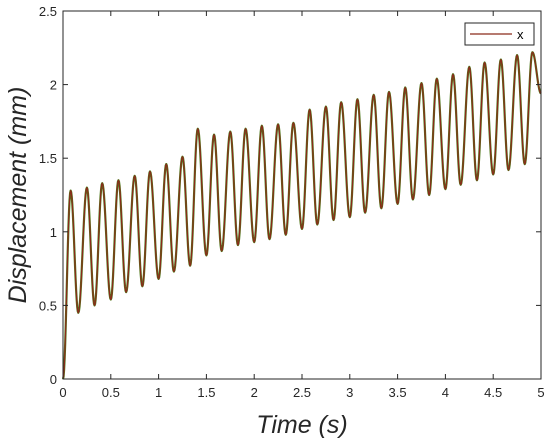 This screenshot has height=444, width=550. I want to click on y-axis-title: Displacement (mm), so click(18, 195).